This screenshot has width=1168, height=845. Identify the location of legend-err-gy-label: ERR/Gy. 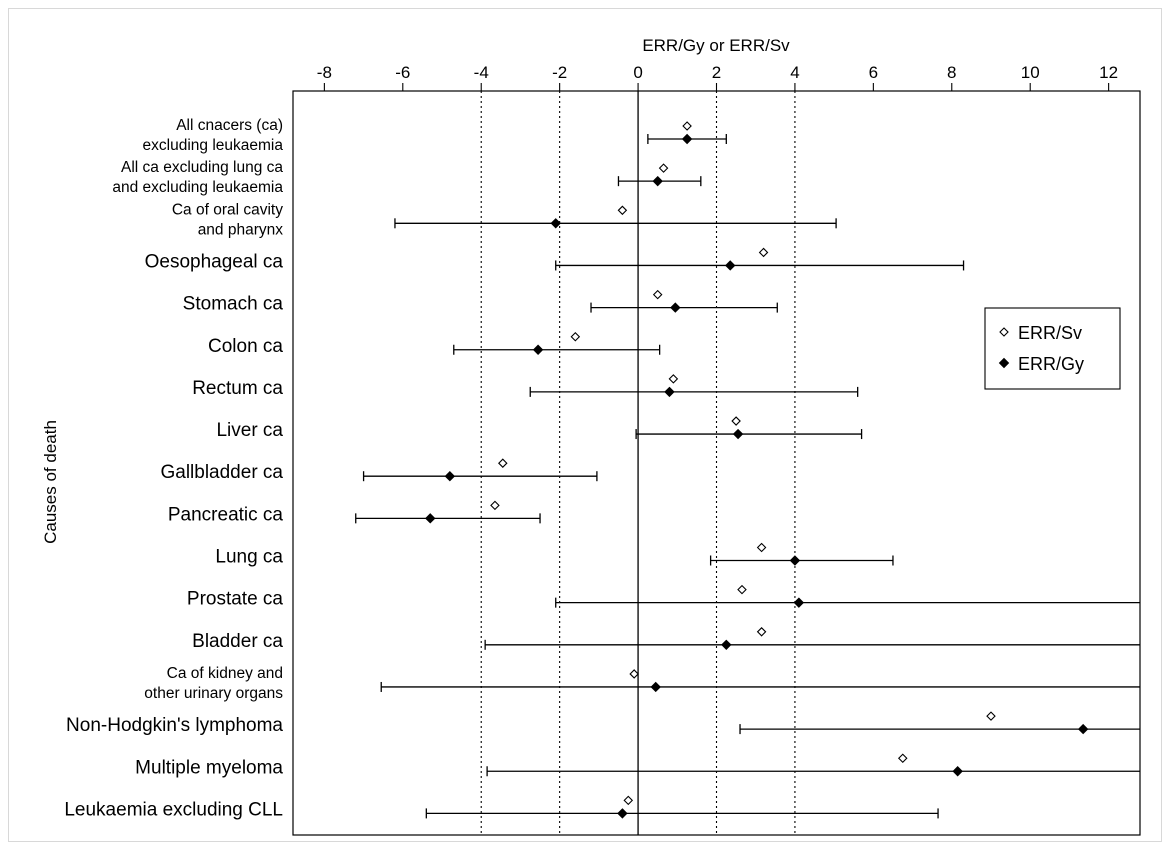
(1051, 364).